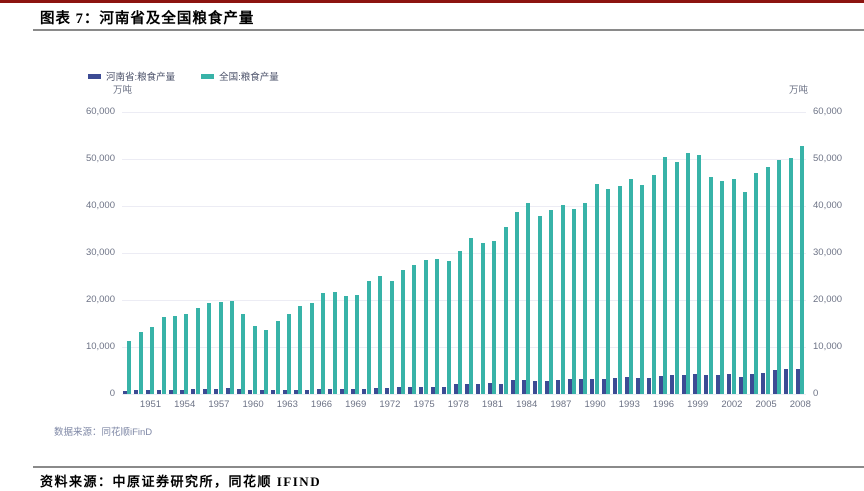 The width and height of the screenshot is (864, 491). I want to click on bar-henan-1997, so click(672, 384).